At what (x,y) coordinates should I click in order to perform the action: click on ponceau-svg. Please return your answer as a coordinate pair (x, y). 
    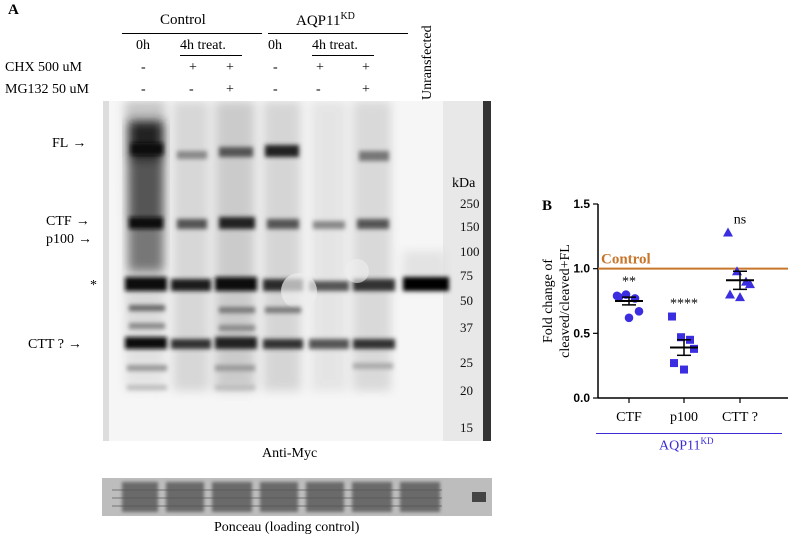
    Looking at the image, I should click on (297, 497).